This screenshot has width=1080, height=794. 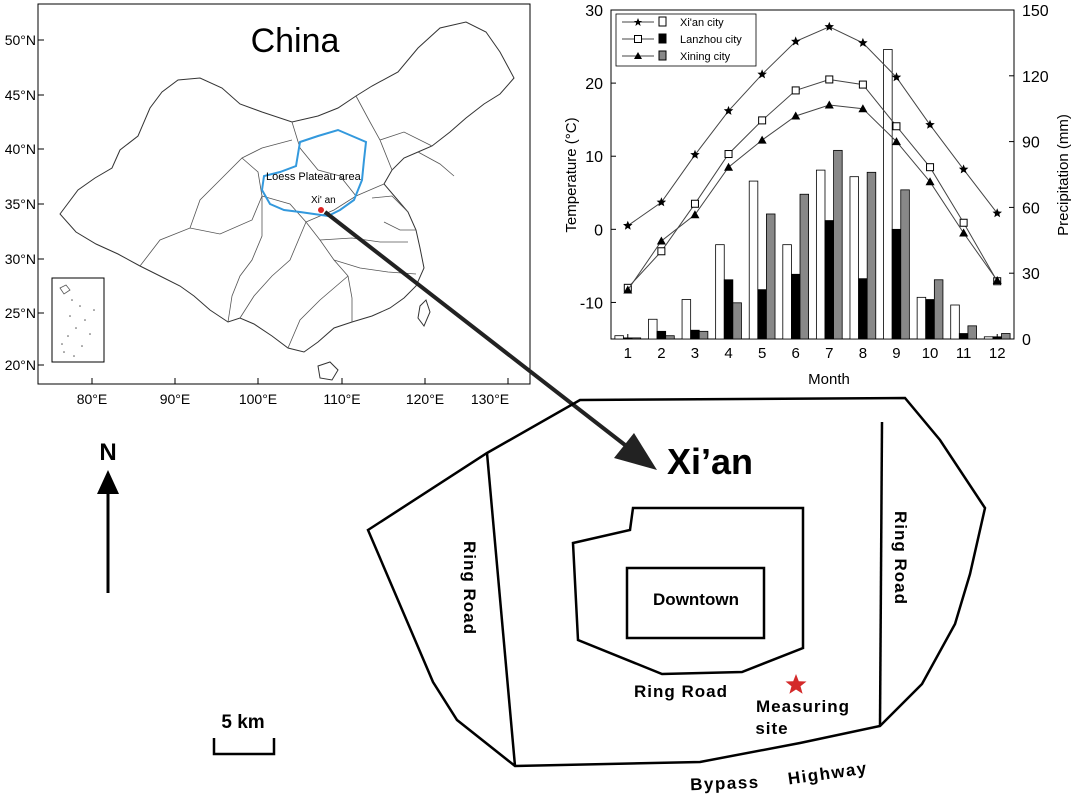 What do you see at coordinates (863, 353) in the screenshot?
I see `x-tick-label: 8` at bounding box center [863, 353].